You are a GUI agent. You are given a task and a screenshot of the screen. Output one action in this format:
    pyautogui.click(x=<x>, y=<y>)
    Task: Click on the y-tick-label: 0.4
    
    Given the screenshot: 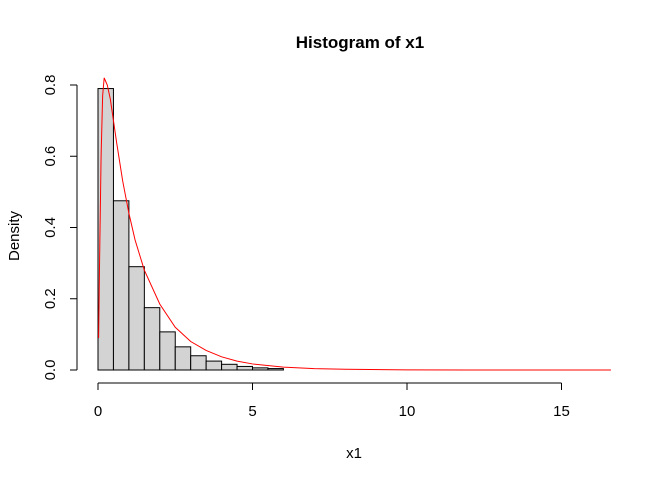 What is the action you would take?
    pyautogui.click(x=50, y=227)
    